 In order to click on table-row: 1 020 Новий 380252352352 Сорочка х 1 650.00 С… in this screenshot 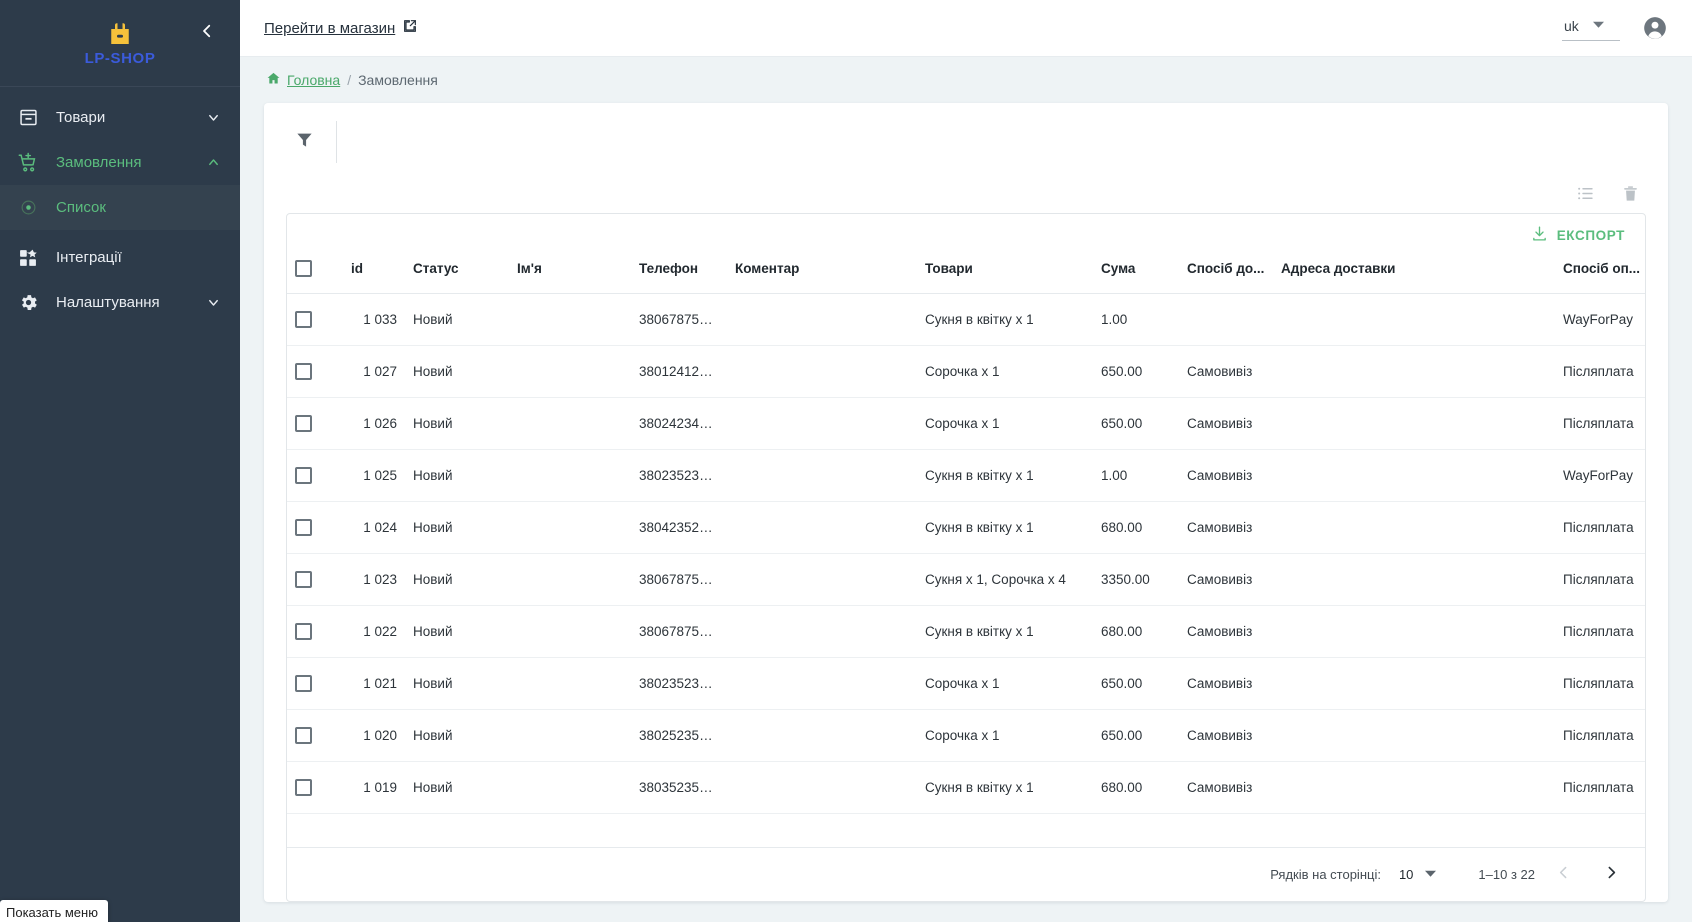, I will do `click(966, 735)`.